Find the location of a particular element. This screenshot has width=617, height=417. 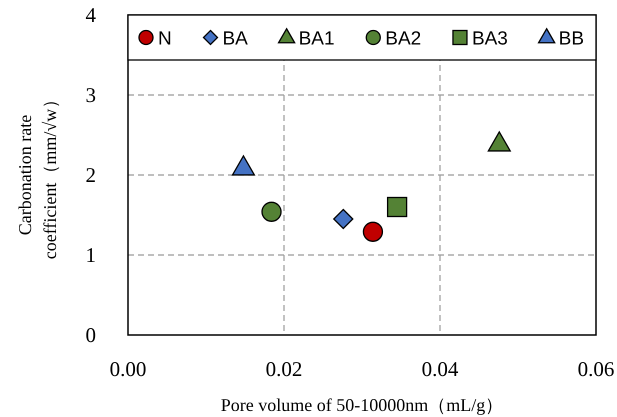

legend-label: BA2 is located at coordinates (403, 39).